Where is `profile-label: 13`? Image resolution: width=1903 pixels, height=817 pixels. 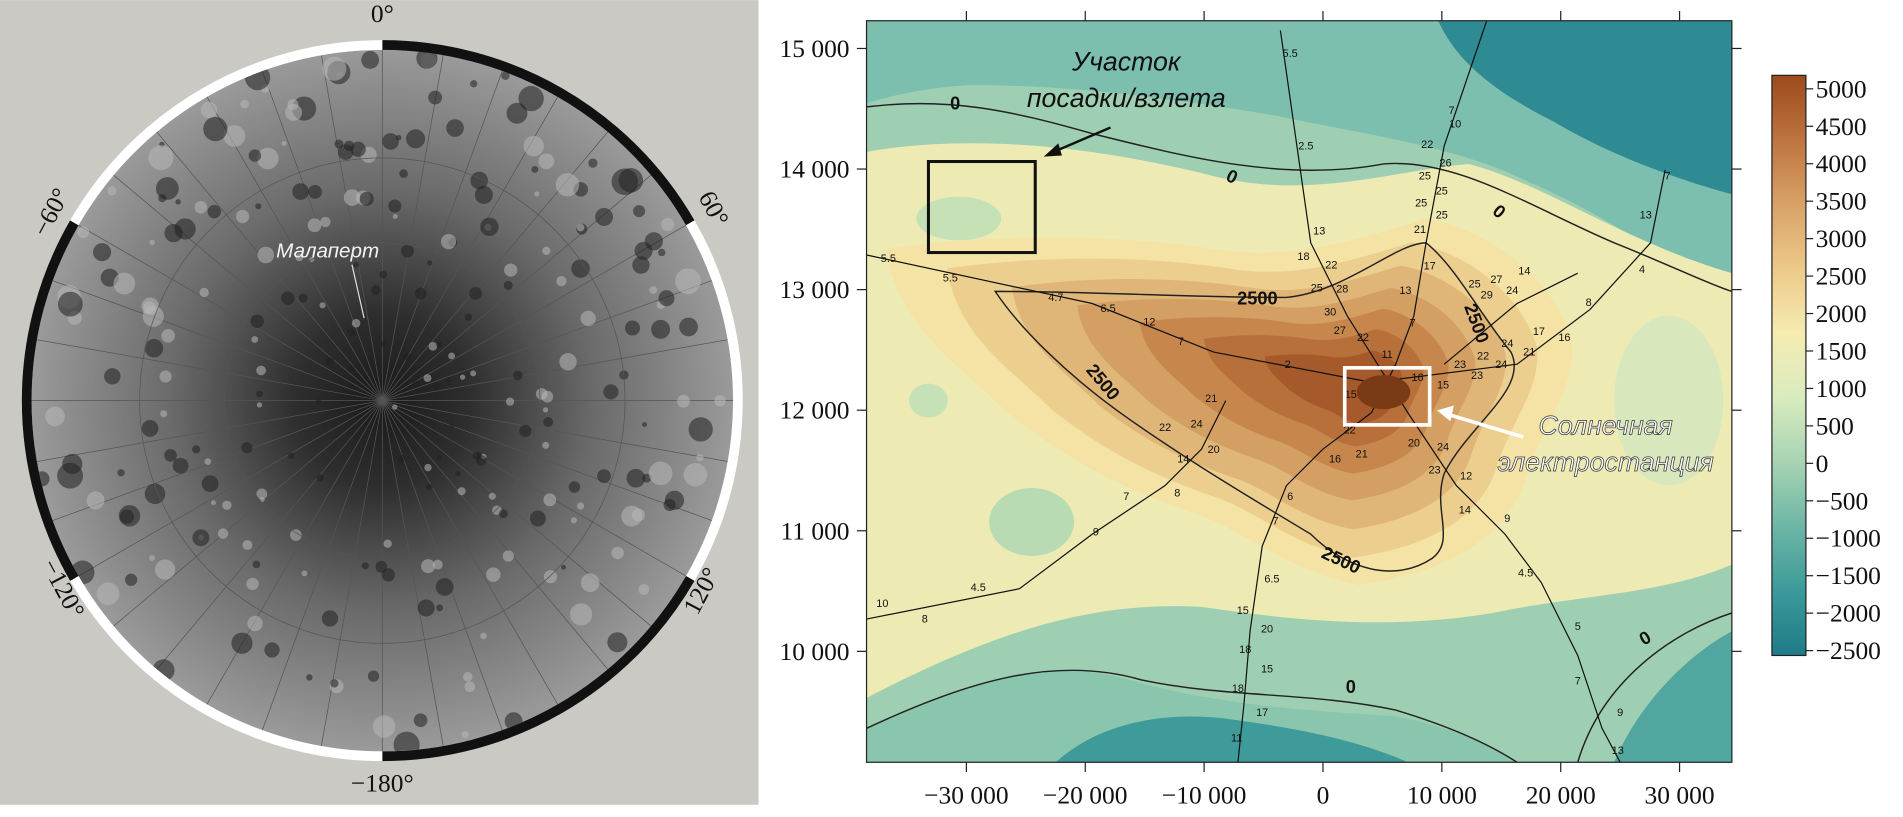 profile-label: 13 is located at coordinates (1405, 291).